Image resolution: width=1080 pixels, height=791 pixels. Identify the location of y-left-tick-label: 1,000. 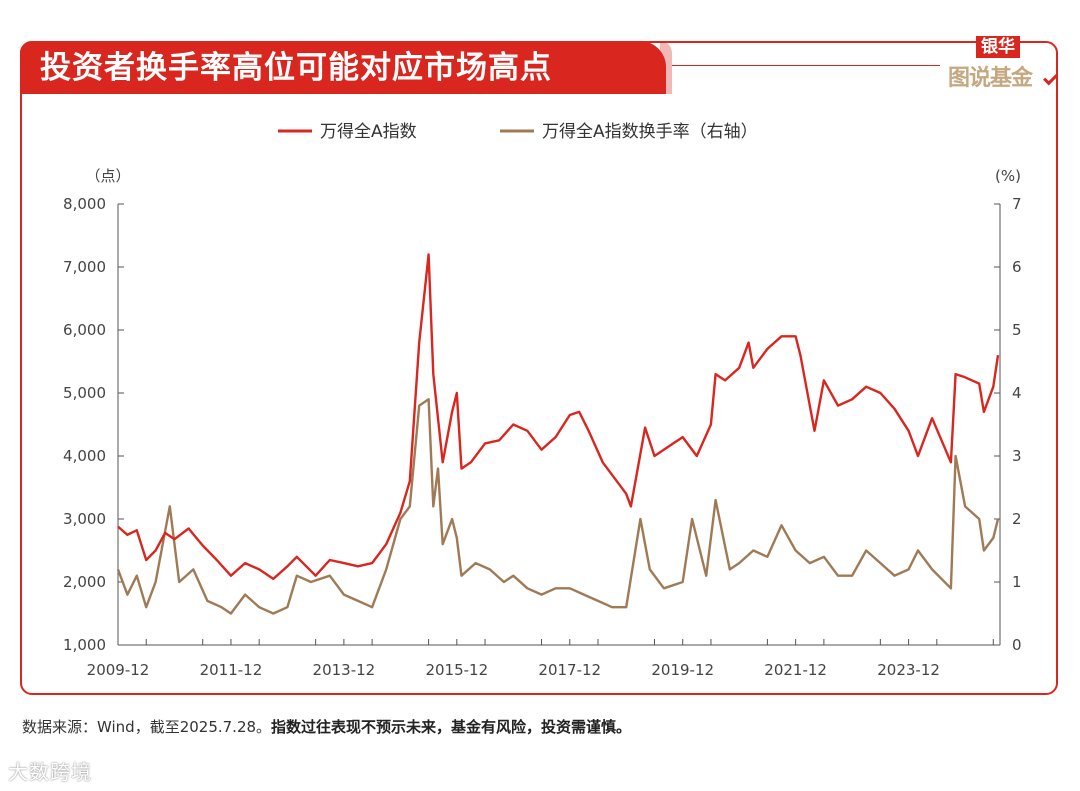
(84, 645).